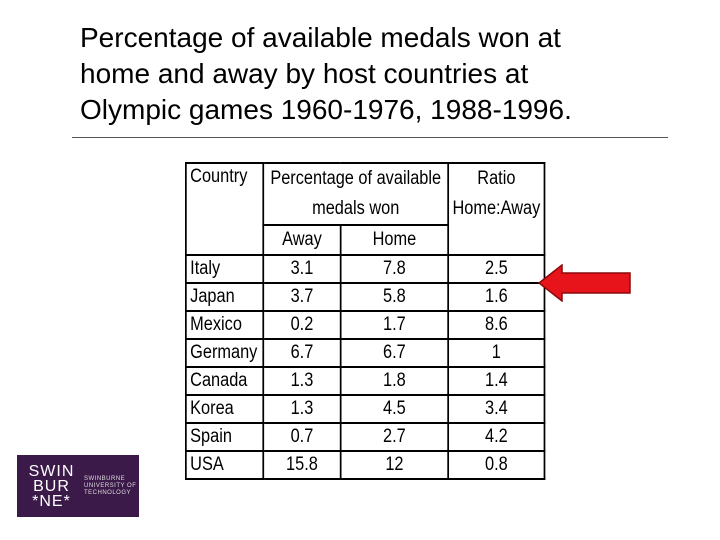  What do you see at coordinates (356, 194) in the screenshot?
I see `header-percentage: Percentage of available medals won` at bounding box center [356, 194].